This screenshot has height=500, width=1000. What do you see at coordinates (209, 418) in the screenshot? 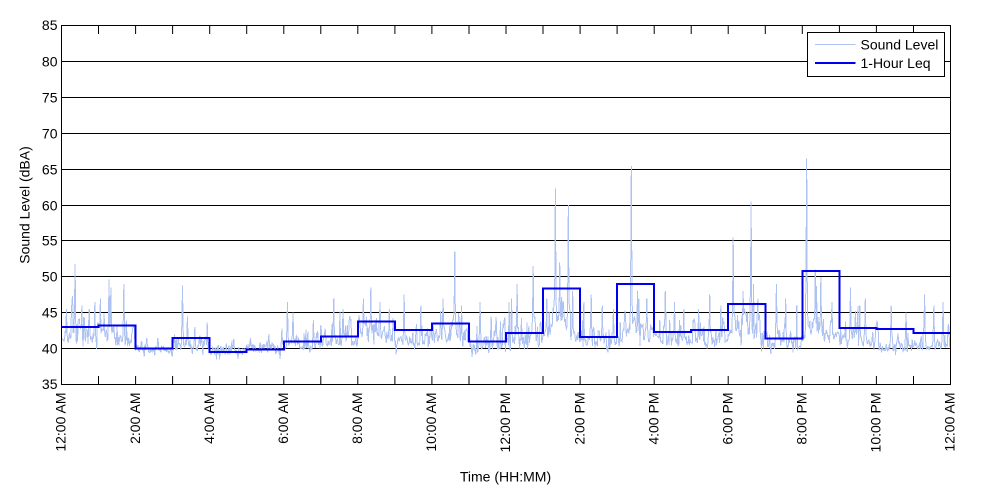
I see `svg-text: 4:00 AM` at bounding box center [209, 418].